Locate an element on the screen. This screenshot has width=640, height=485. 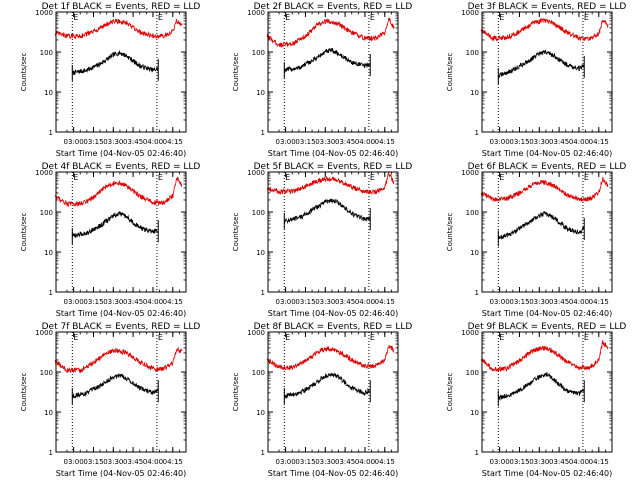
panel-title: Det 2f BLACK = Events, RED = LLD is located at coordinates (333, 7).